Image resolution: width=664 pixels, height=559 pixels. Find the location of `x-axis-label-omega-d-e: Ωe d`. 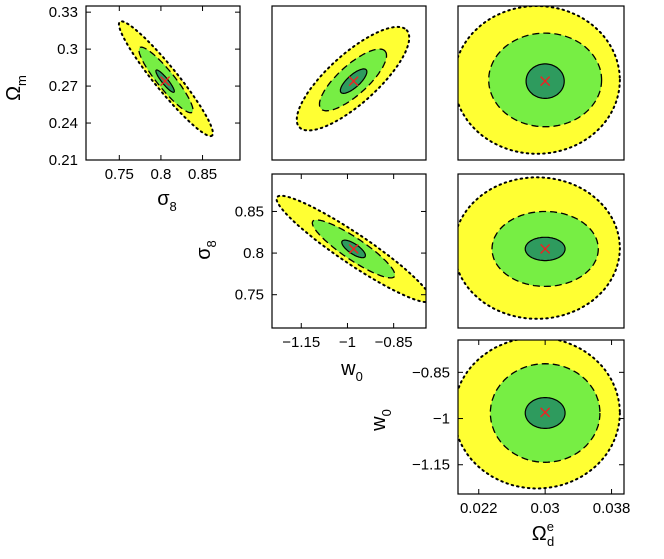

x-axis-label-omega-d-e: Ωe d is located at coordinates (543, 534).